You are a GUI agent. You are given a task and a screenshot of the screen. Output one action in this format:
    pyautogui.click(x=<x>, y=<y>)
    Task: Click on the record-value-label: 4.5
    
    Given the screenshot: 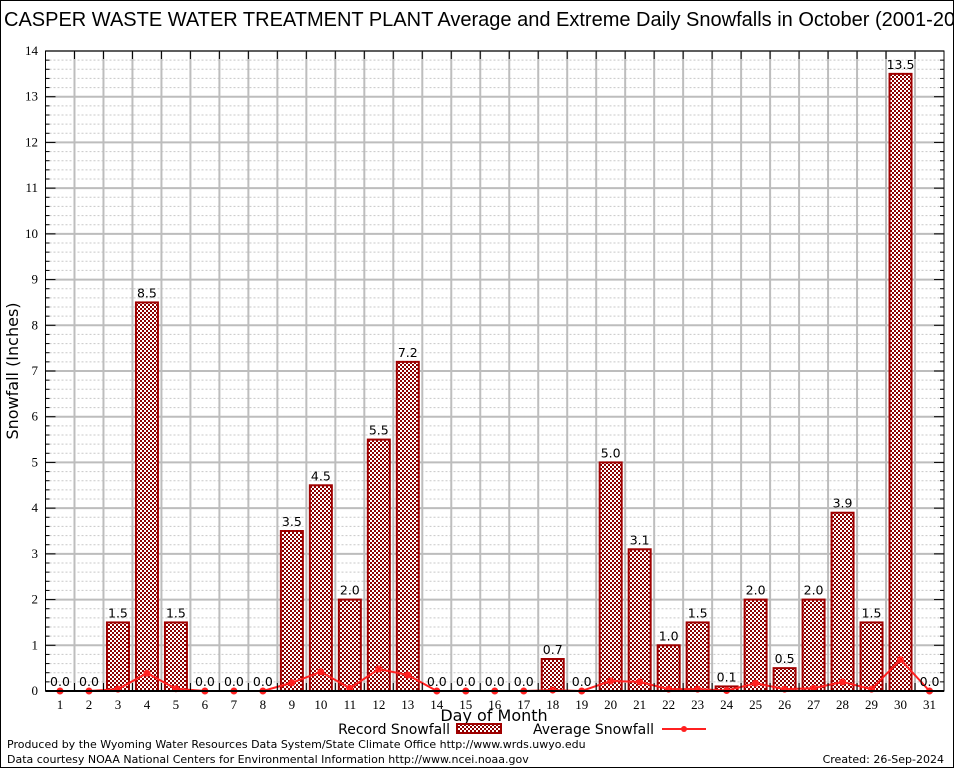 What is the action you would take?
    pyautogui.click(x=321, y=475)
    